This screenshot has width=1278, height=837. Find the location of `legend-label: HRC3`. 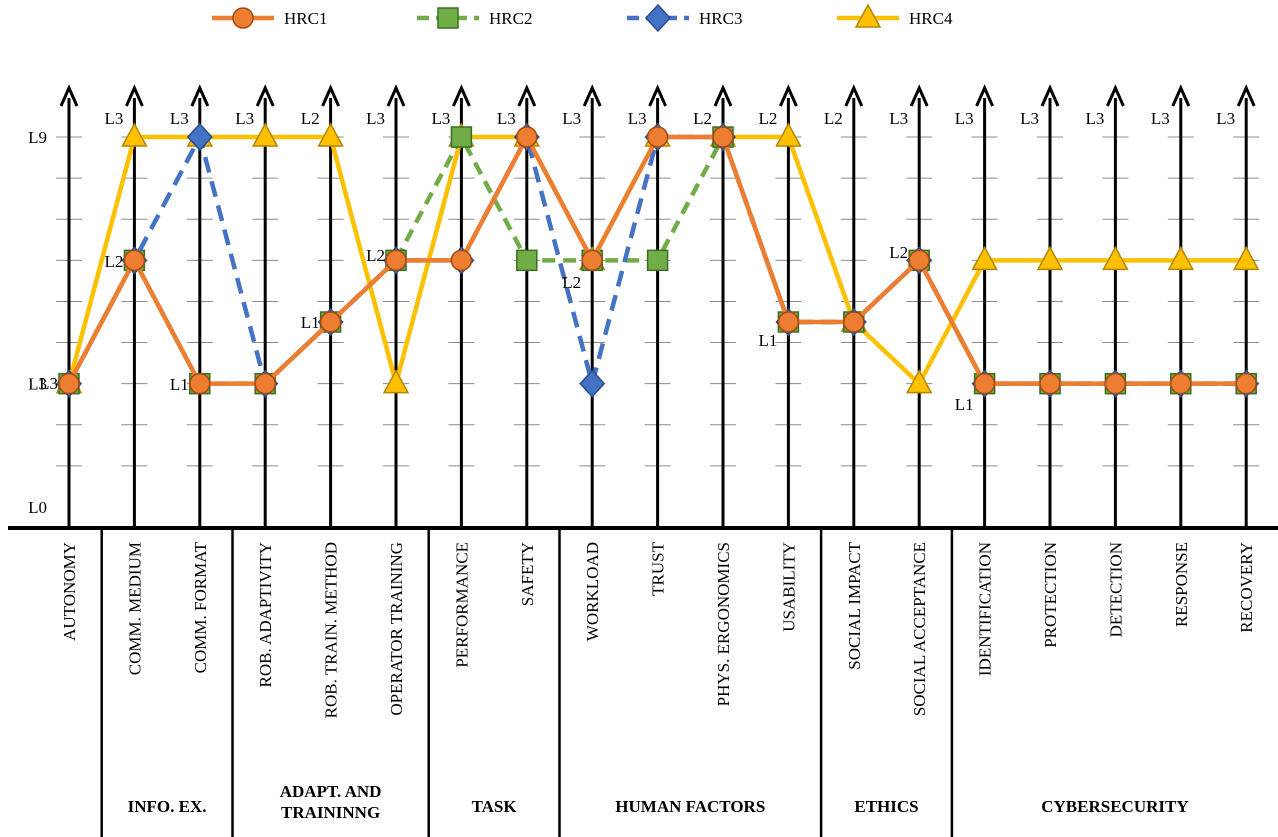

legend-label: HRC3 is located at coordinates (720, 18).